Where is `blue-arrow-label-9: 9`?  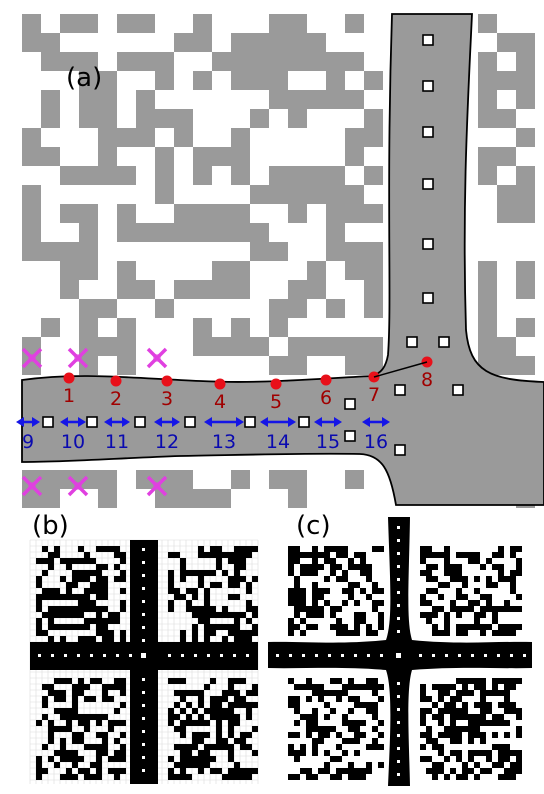
blue-arrow-label-9: 9 is located at coordinates (28, 442).